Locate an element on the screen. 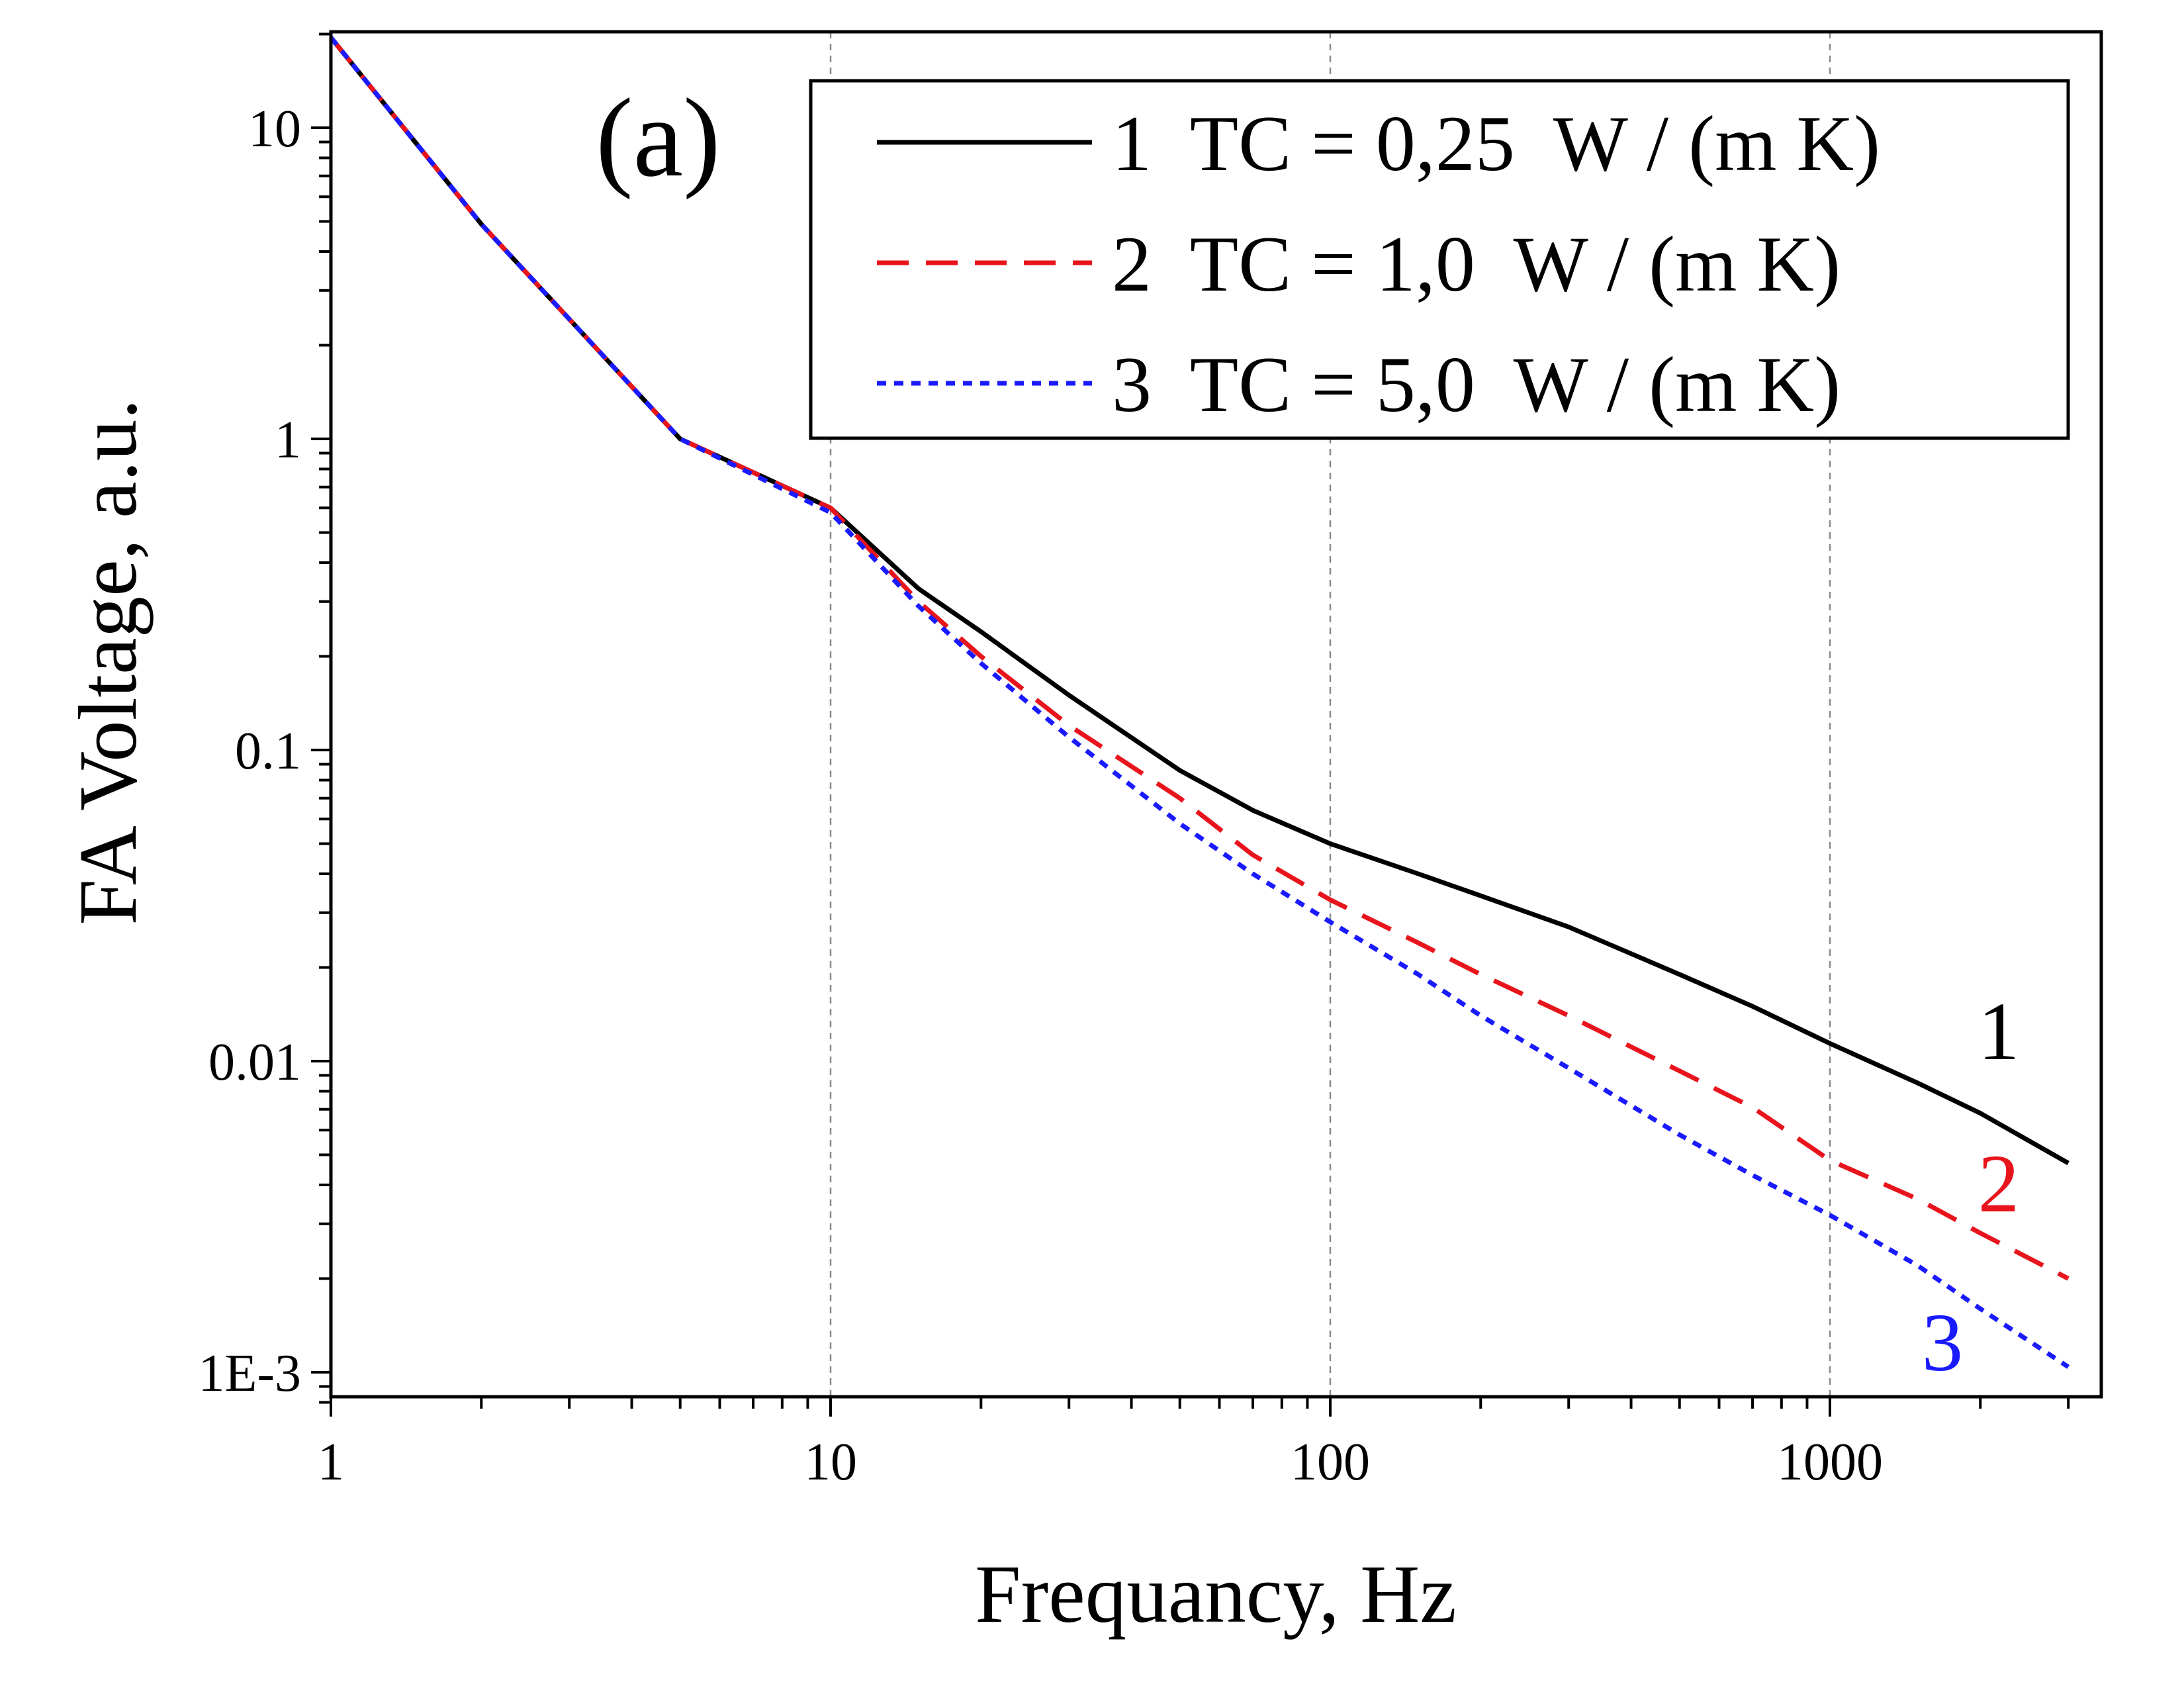 The image size is (2184, 1688). x-tick-label: 1000 is located at coordinates (1830, 1462).